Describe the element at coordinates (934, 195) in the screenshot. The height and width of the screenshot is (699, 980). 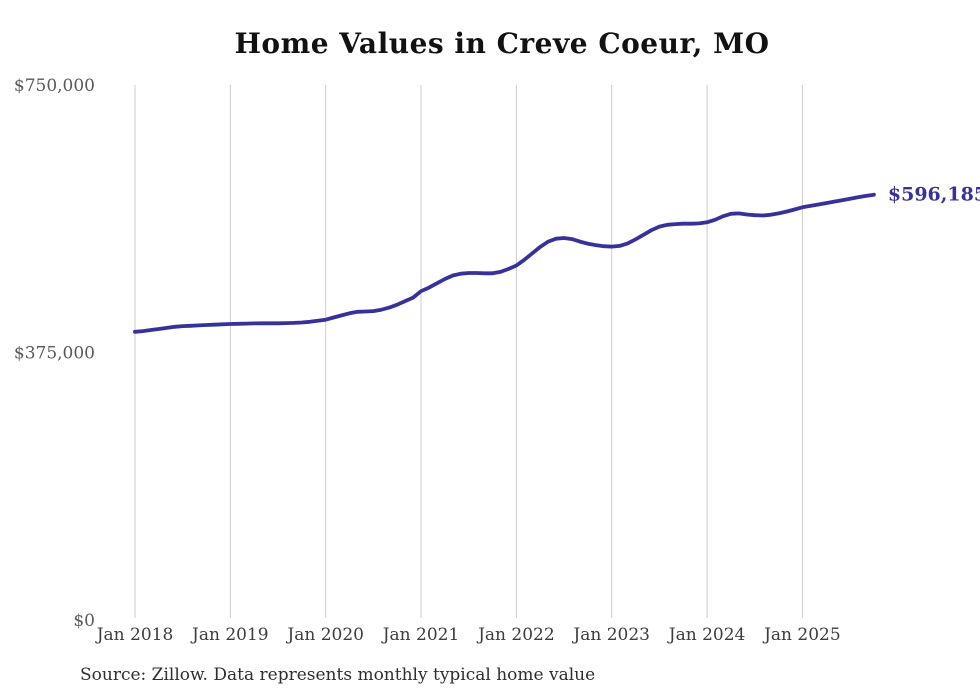
I see `end-value-label: $596,185` at that location.